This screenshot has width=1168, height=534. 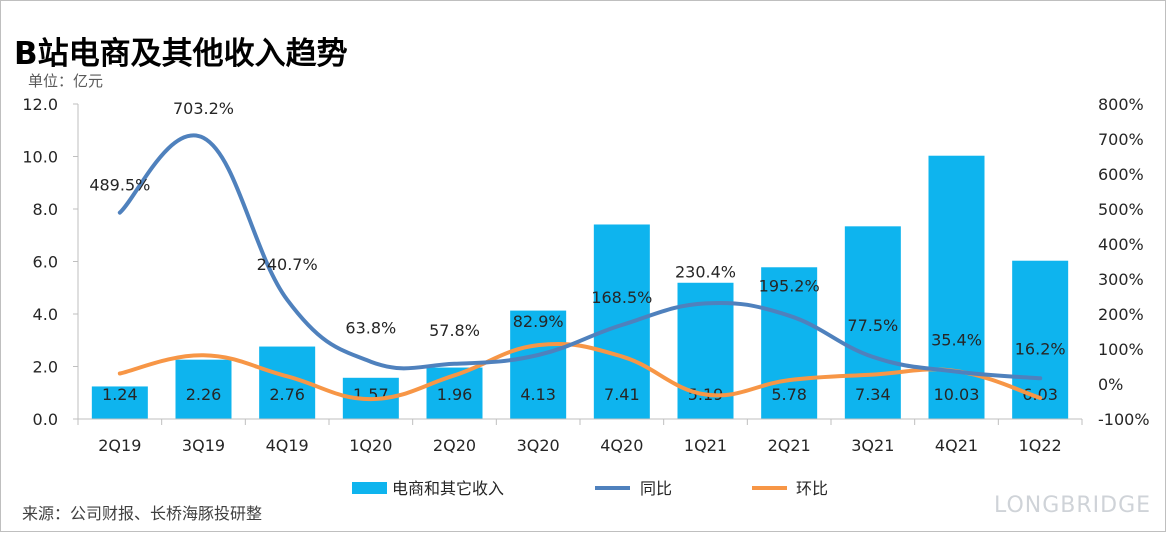 What do you see at coordinates (705, 271) in the screenshot?
I see `yoy-data-label: 230.4%` at bounding box center [705, 271].